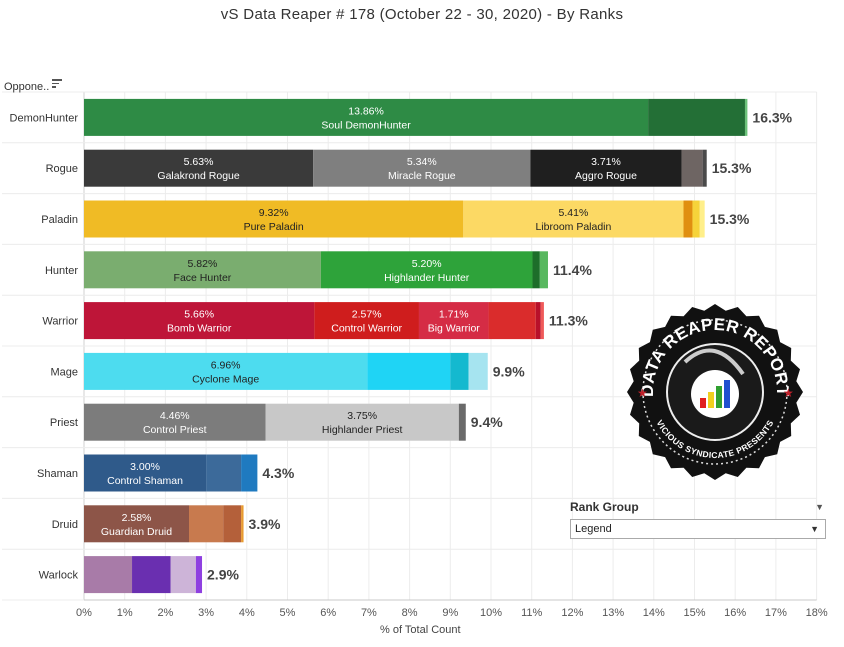  Describe the element at coordinates (265, 524) in the screenshot. I see `bar-total-label: 3.9%` at that location.